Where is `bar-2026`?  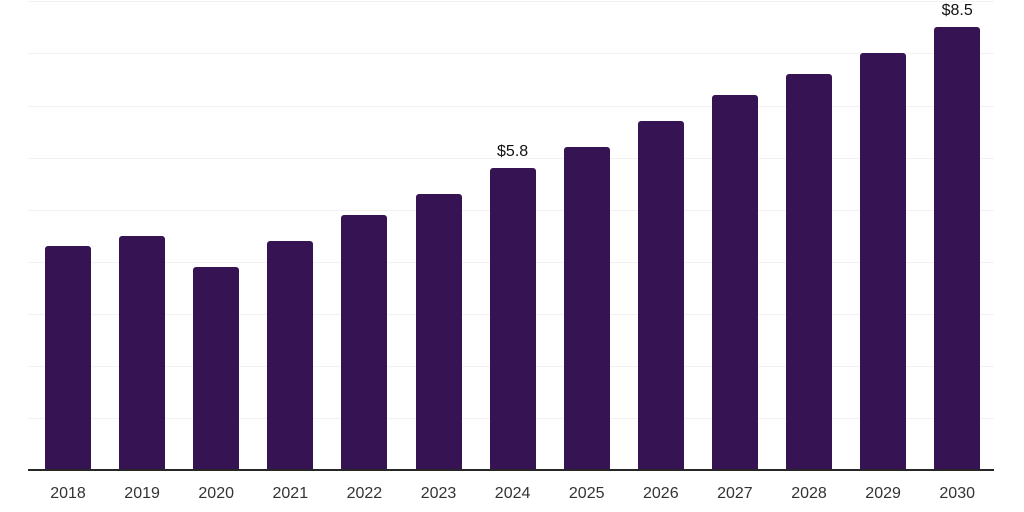 bar-2026 is located at coordinates (660, 295).